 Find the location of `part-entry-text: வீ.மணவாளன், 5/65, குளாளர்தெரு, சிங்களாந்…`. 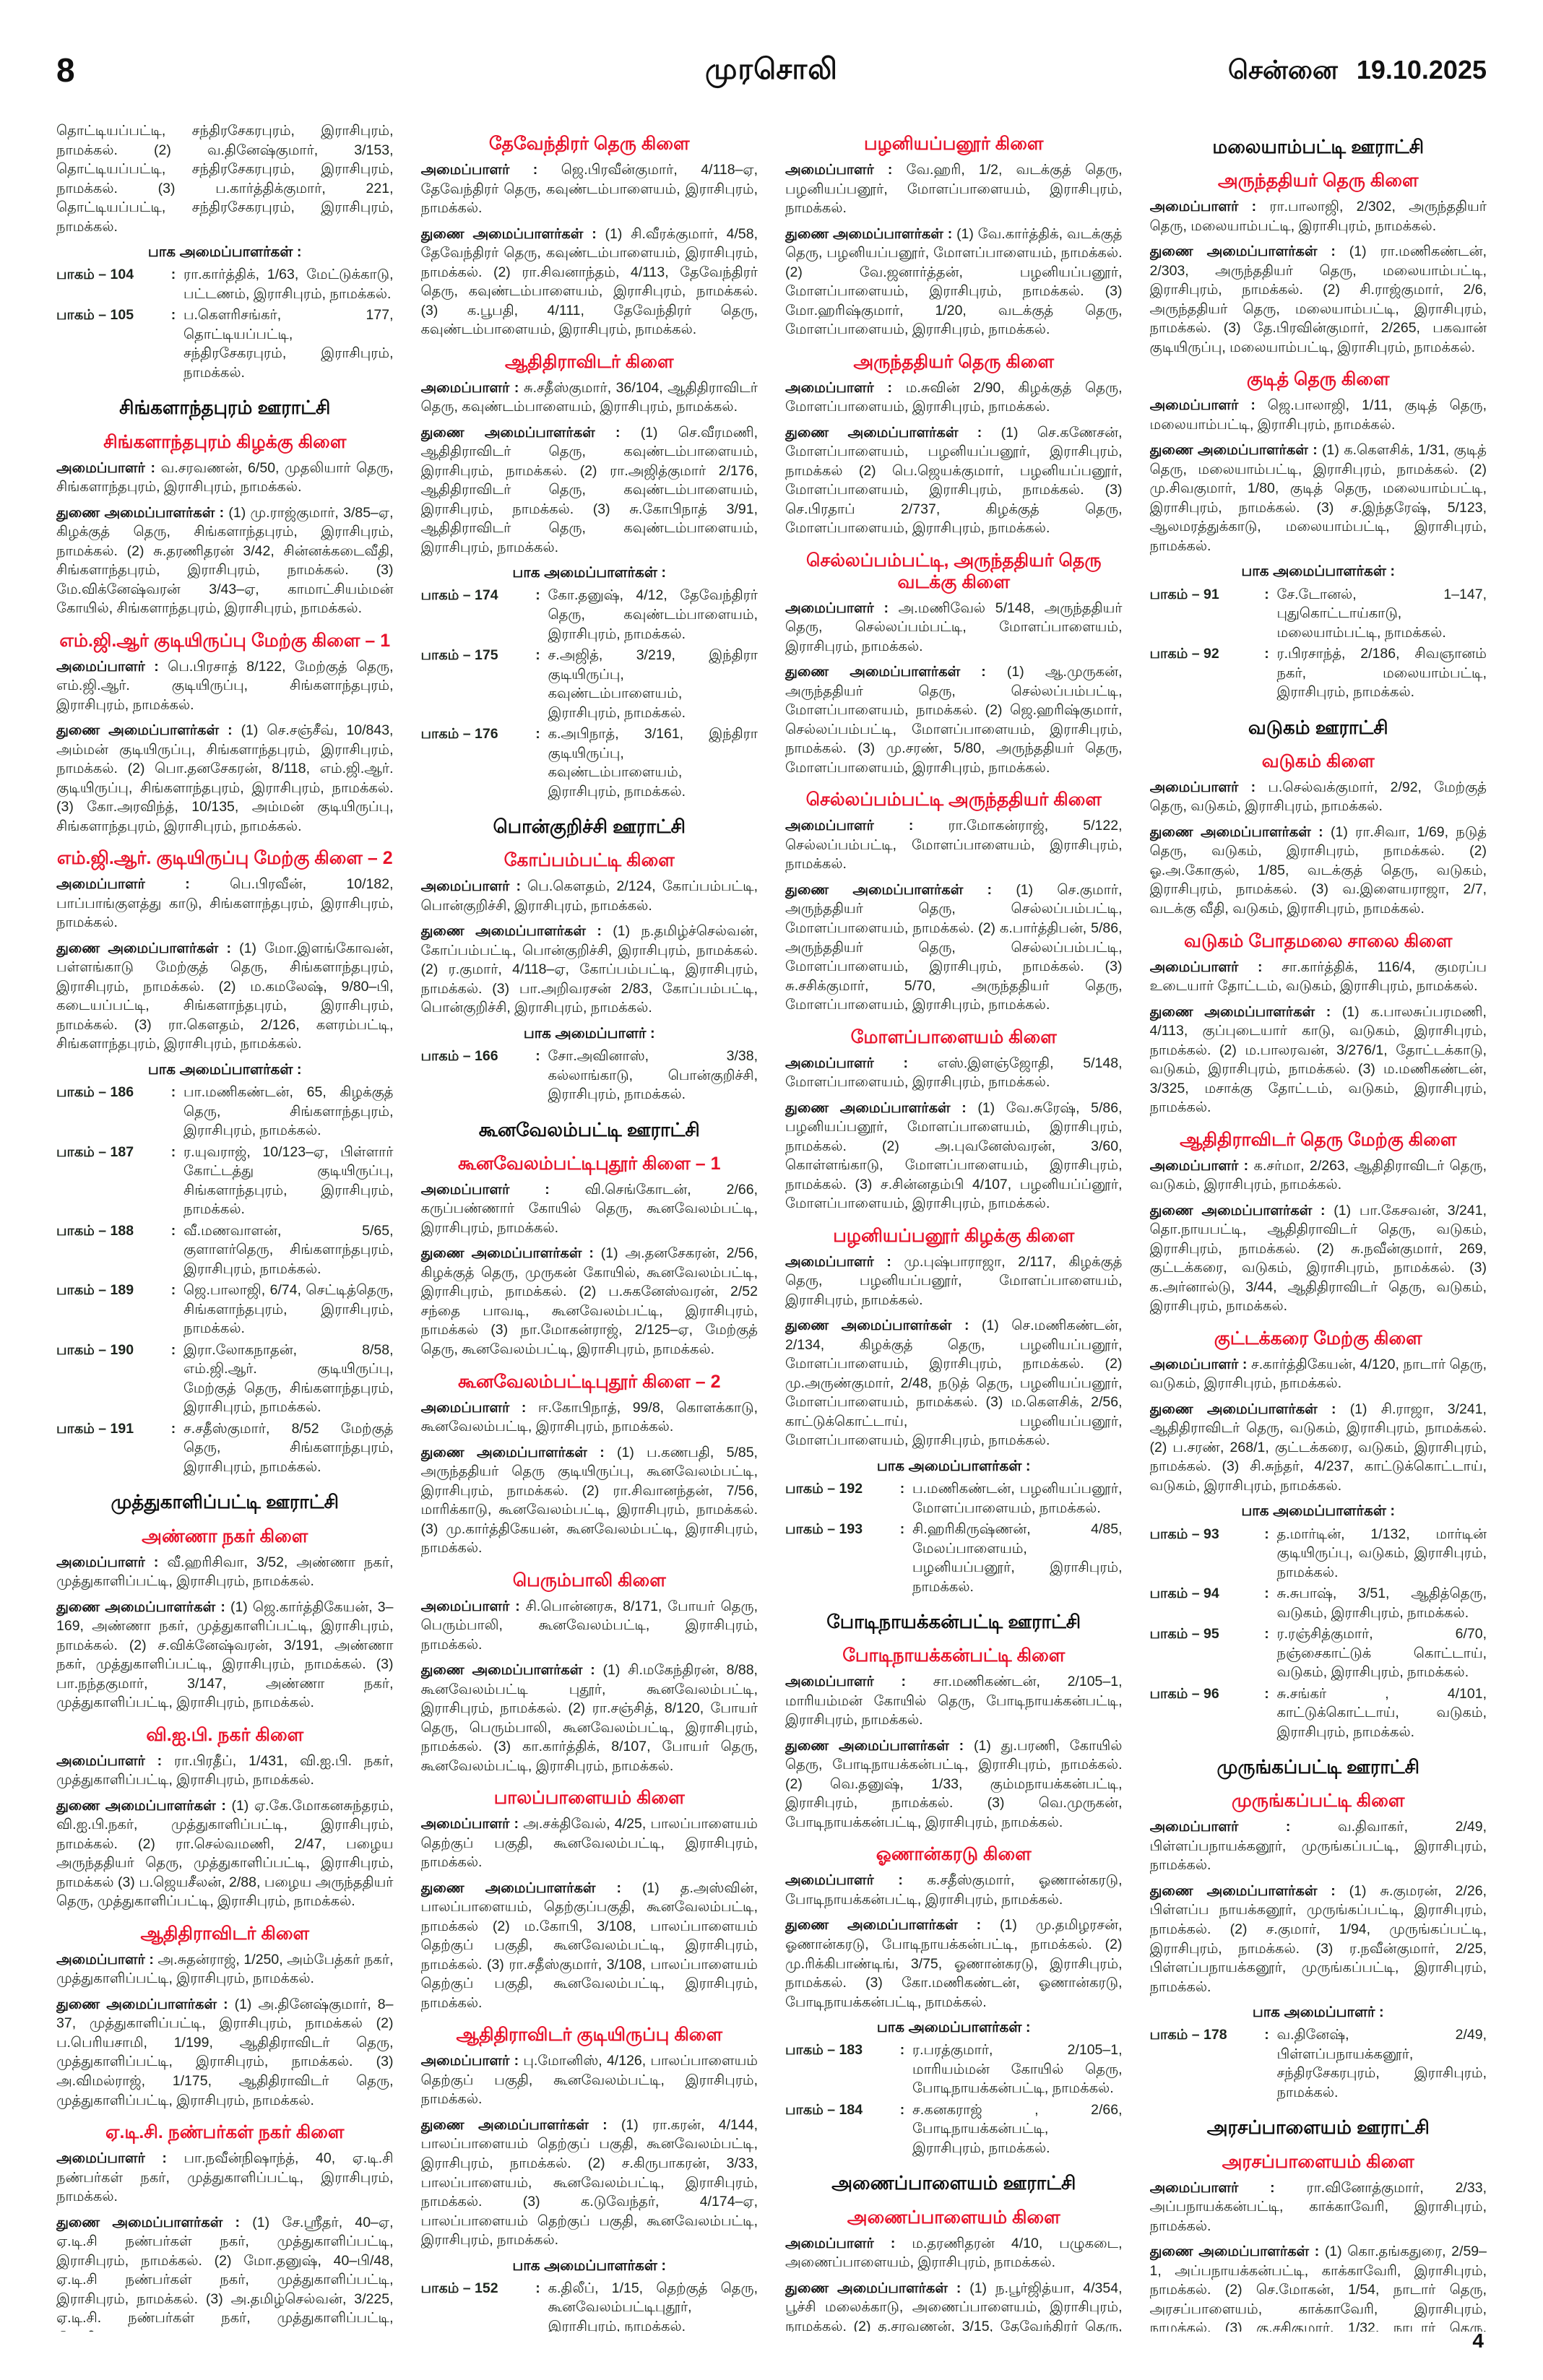

part-entry-text: வீ.மணவாளன், 5/65, குளாளர்தெரு, சிங்களாந்… is located at coordinates (289, 1249).